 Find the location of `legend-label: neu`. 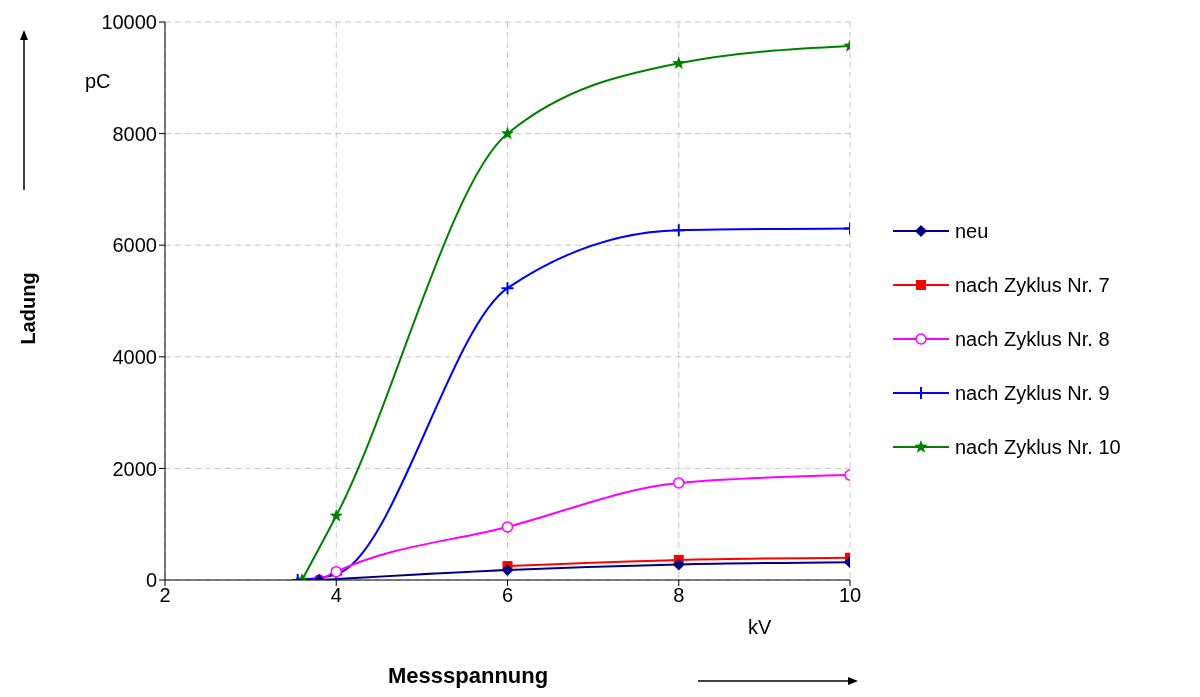

legend-label: neu is located at coordinates (972, 231).